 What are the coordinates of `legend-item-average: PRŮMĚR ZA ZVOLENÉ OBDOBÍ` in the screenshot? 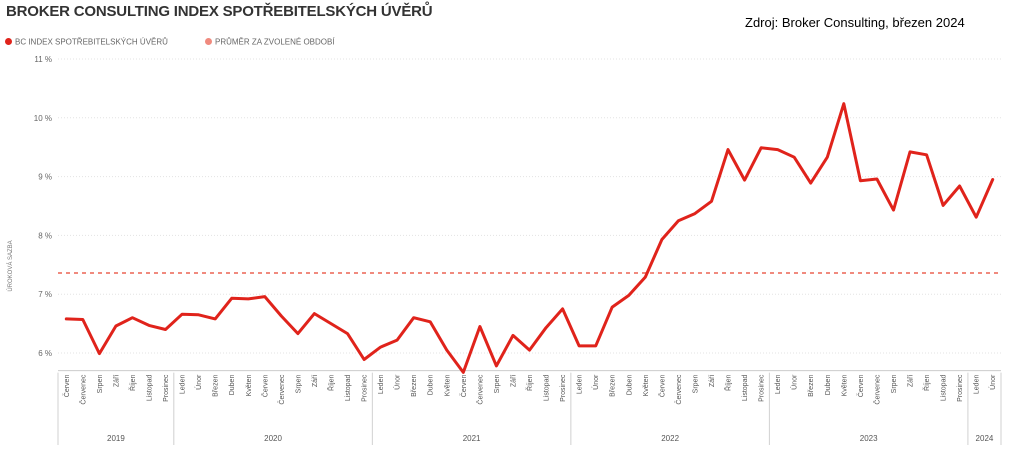 It's located at (270, 41).